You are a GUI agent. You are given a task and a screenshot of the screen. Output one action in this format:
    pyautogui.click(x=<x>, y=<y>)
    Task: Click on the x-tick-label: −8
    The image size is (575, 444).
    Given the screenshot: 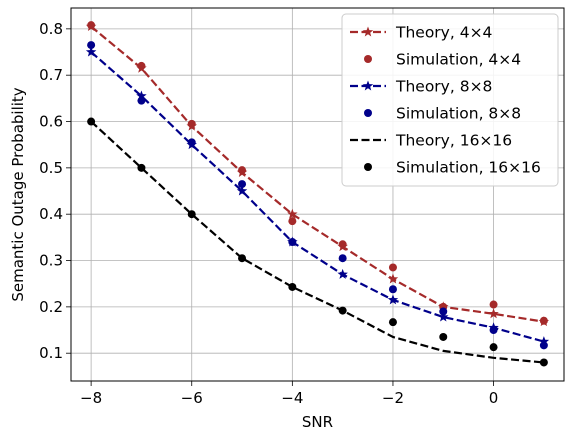 What is the action you would take?
    pyautogui.click(x=91, y=398)
    